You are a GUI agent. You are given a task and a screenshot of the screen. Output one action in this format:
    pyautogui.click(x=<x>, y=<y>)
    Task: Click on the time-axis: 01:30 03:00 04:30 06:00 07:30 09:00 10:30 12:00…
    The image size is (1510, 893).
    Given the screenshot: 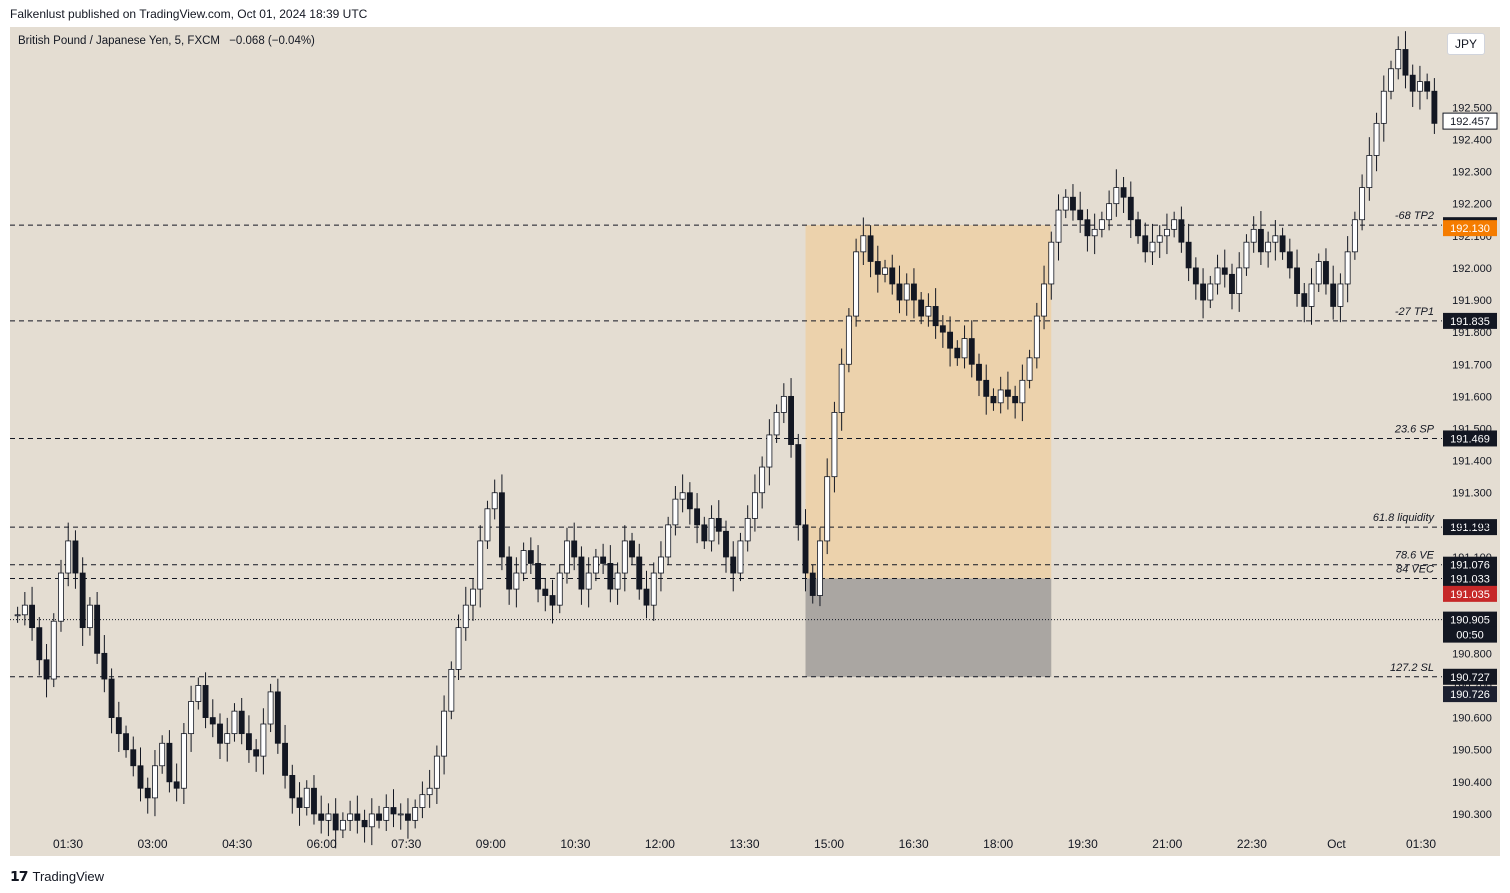 What is the action you would take?
    pyautogui.click(x=744, y=844)
    